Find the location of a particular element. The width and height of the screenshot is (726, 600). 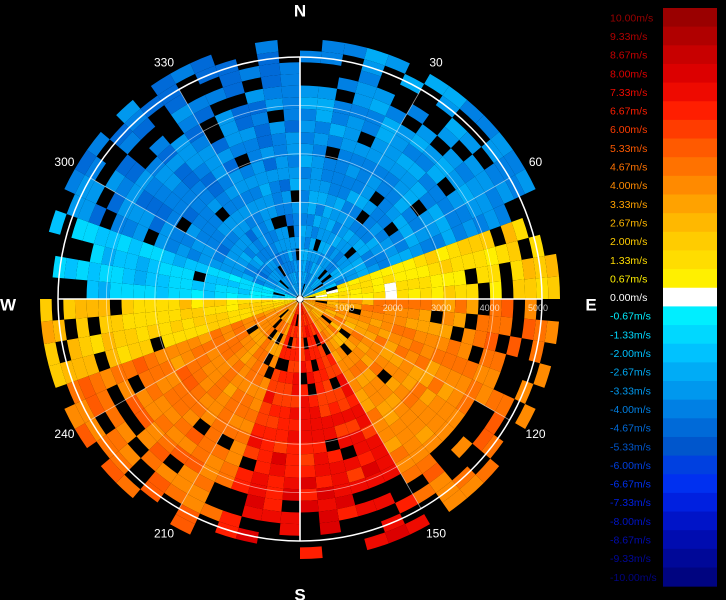

range-tick-label: 5000 is located at coordinates (538, 308).